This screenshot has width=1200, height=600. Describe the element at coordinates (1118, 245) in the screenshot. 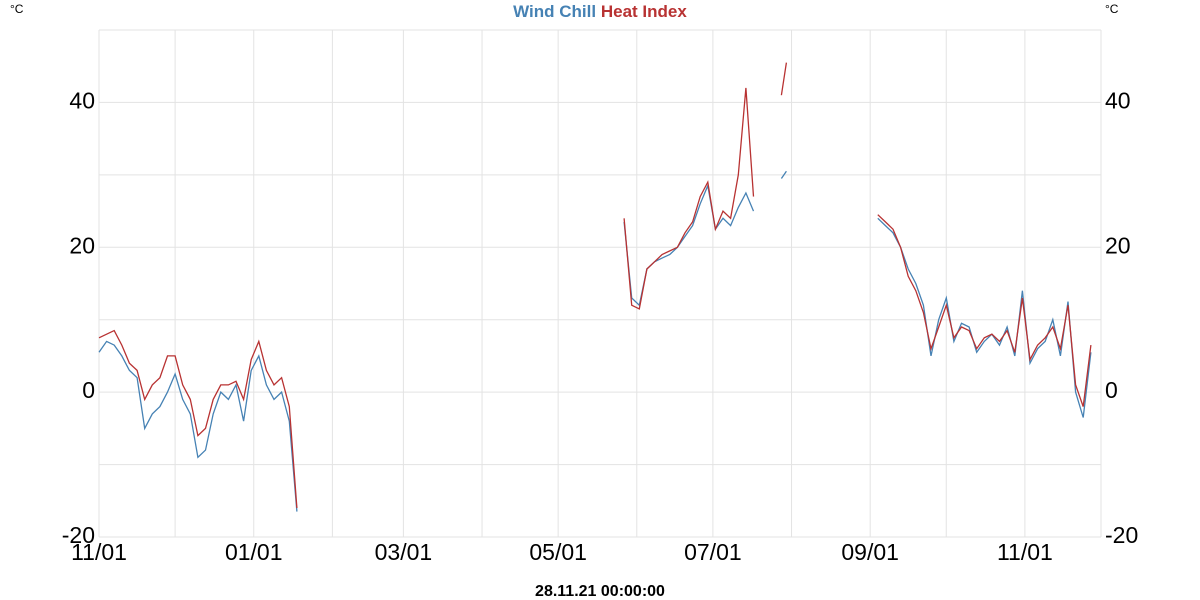

I see `y2-tick-label: 20` at that location.